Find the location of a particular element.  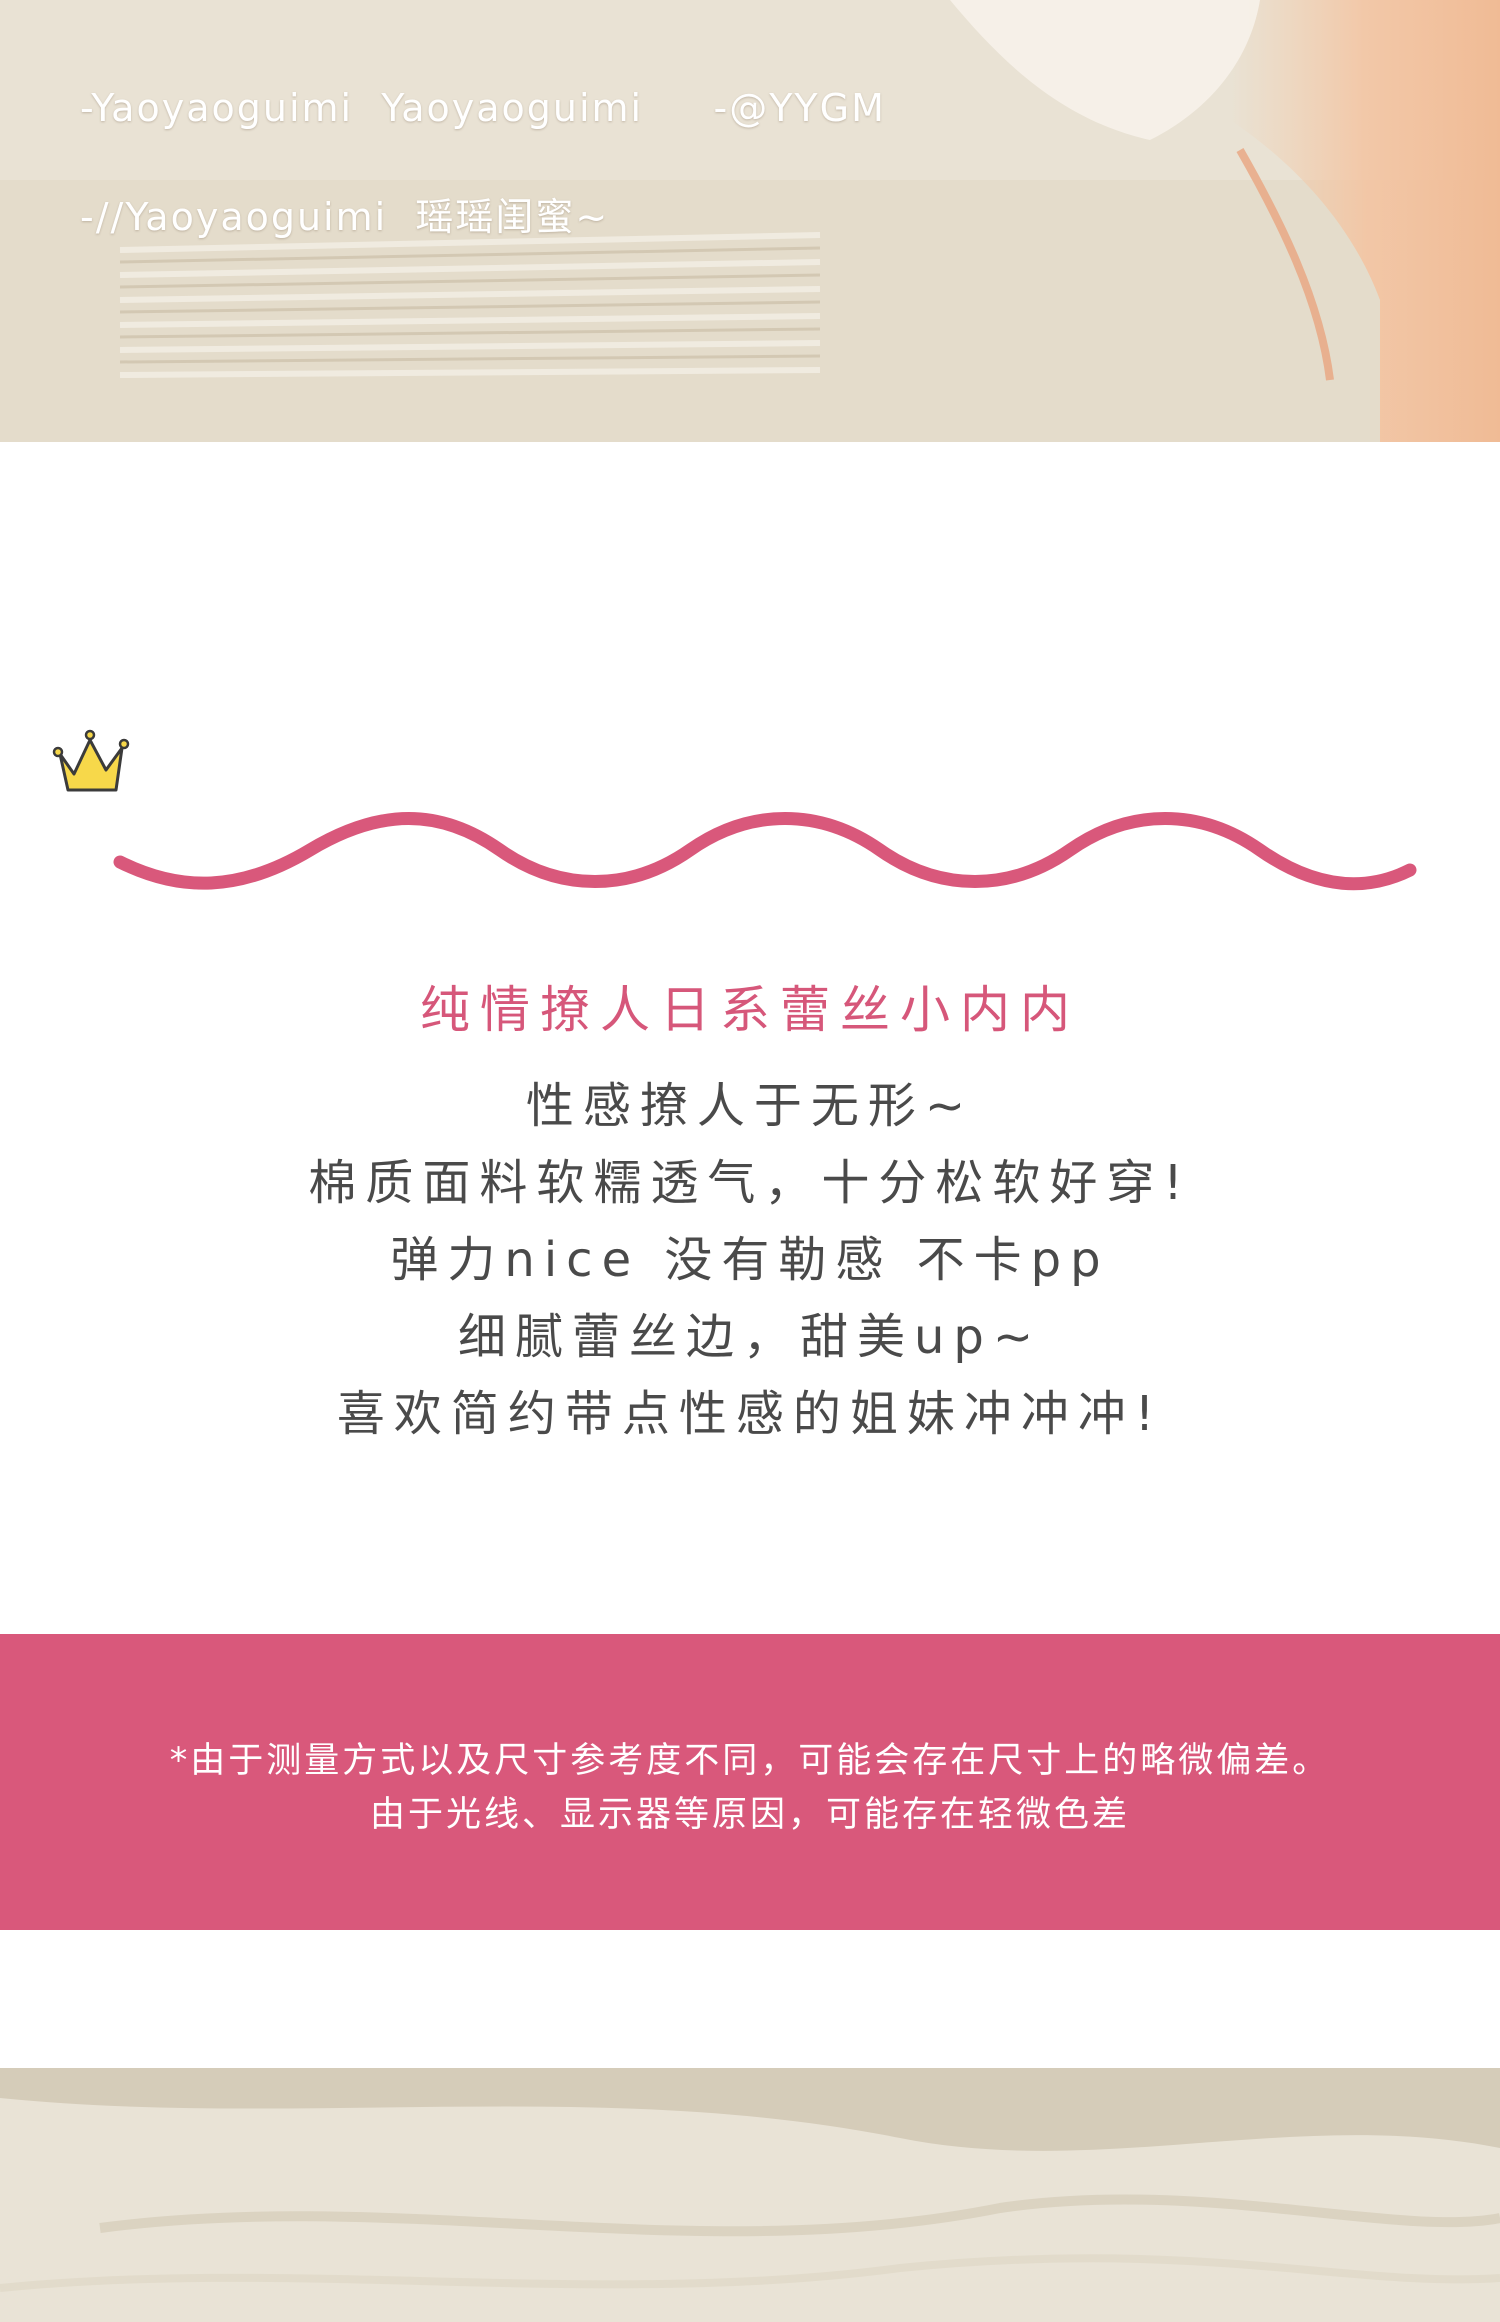

description-line: 性感撩人于无形~ is located at coordinates (750, 1106).